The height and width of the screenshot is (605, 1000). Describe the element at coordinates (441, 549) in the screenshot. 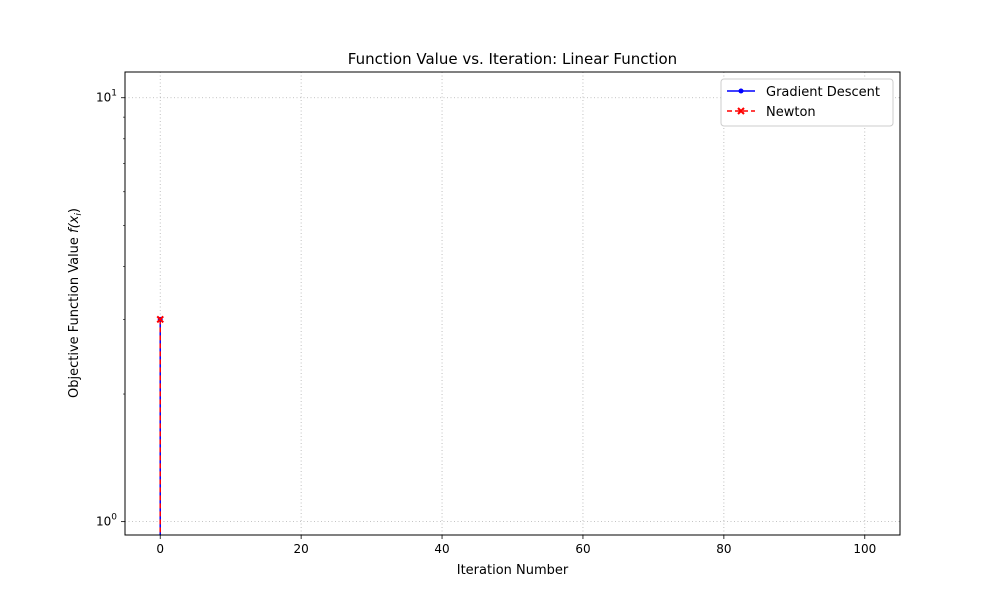

I see `x-tick-label: 40` at that location.